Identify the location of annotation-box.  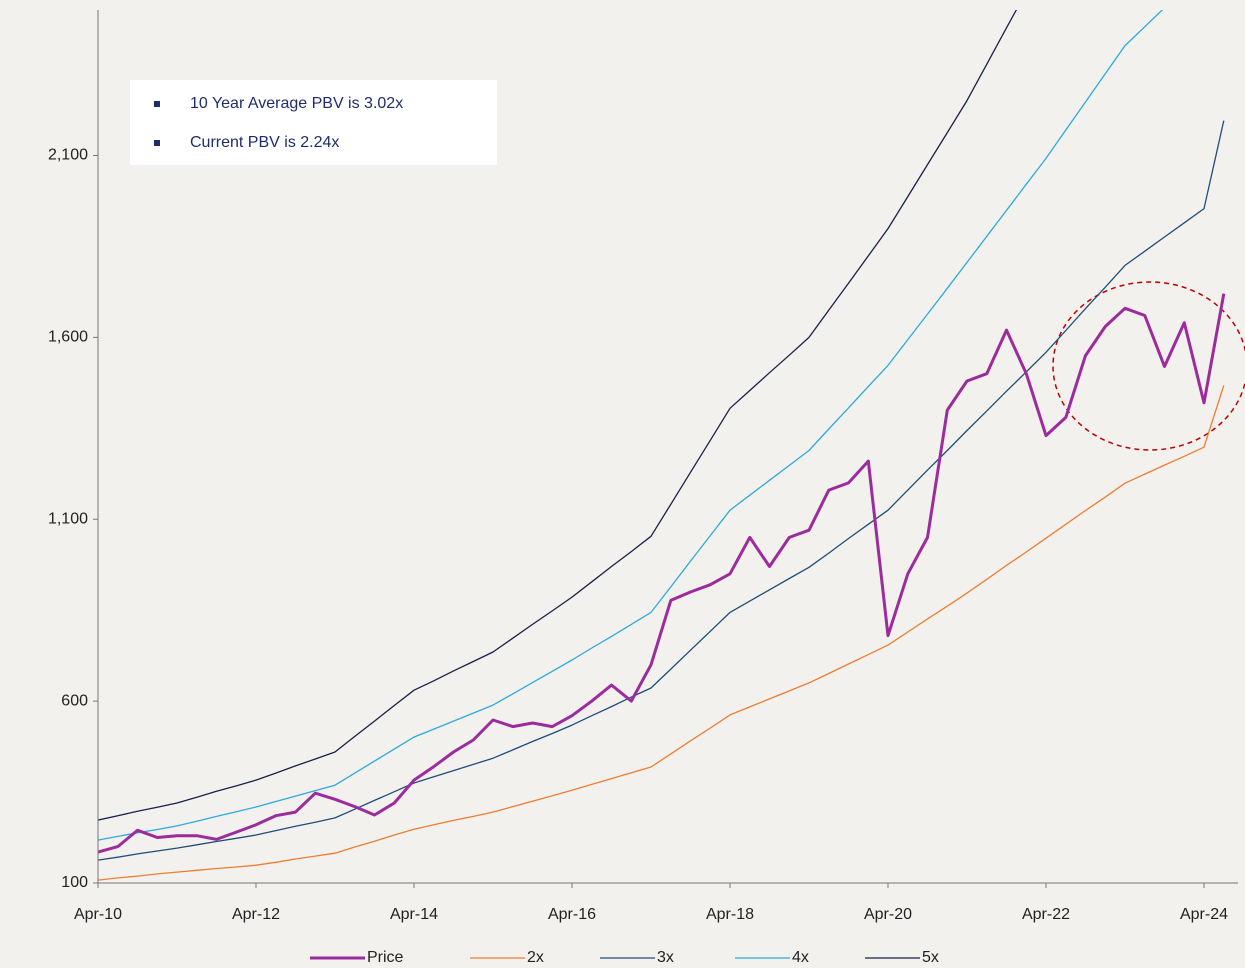
(313, 122).